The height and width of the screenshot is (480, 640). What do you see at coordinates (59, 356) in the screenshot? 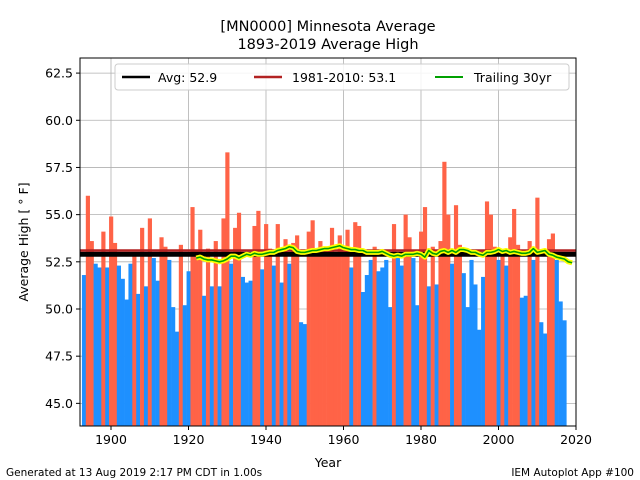
I see `y-tick-label: 47.5` at bounding box center [59, 356].